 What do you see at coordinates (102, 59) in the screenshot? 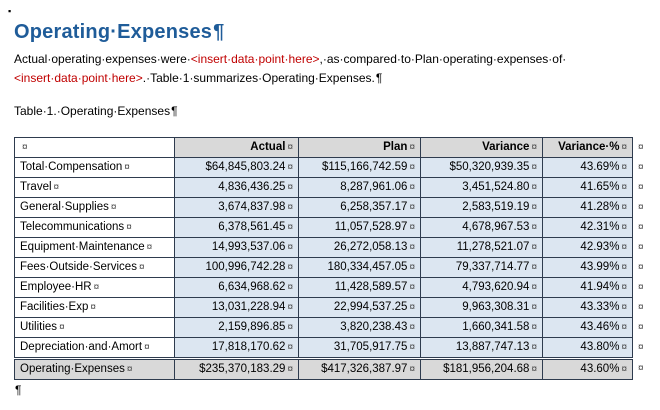
I see `paragraph-text: Actual·operating·expenses·were·` at bounding box center [102, 59].